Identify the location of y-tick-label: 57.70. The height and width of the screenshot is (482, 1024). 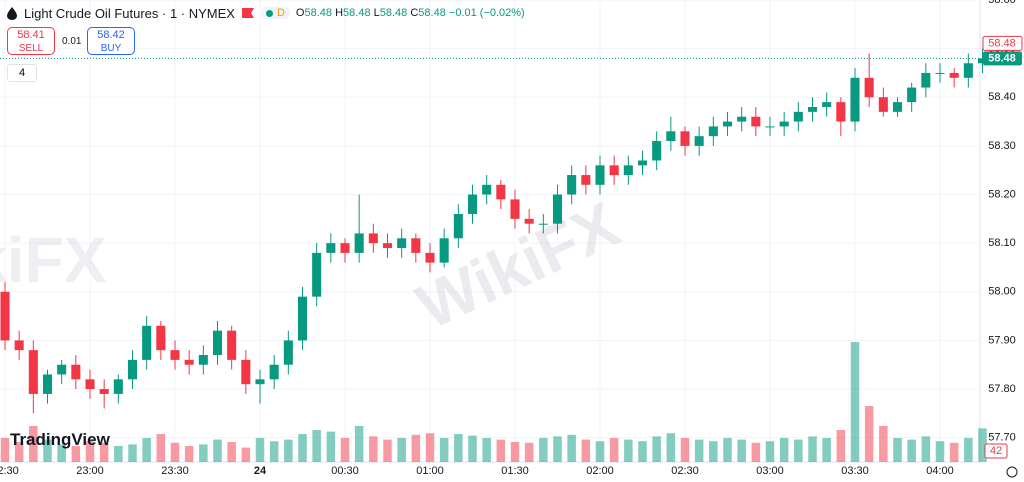
(1002, 438).